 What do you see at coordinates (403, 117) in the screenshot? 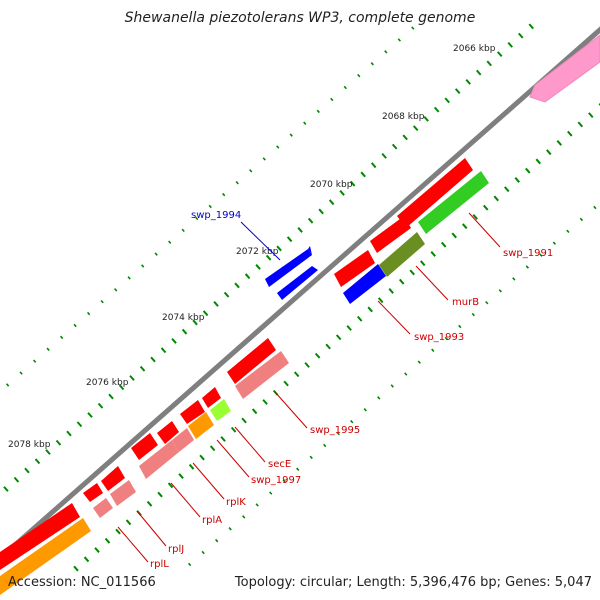
I see `tick-label: 2068 kbp` at bounding box center [403, 117].